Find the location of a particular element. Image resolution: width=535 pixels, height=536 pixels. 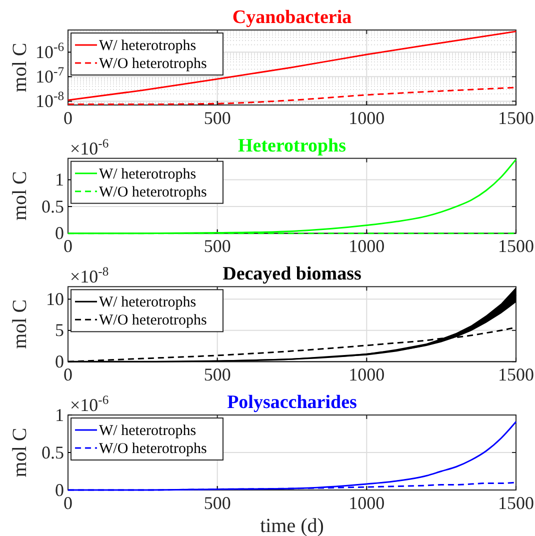

y-tick-label: 10$^{-7}$ is located at coordinates (50, 75).